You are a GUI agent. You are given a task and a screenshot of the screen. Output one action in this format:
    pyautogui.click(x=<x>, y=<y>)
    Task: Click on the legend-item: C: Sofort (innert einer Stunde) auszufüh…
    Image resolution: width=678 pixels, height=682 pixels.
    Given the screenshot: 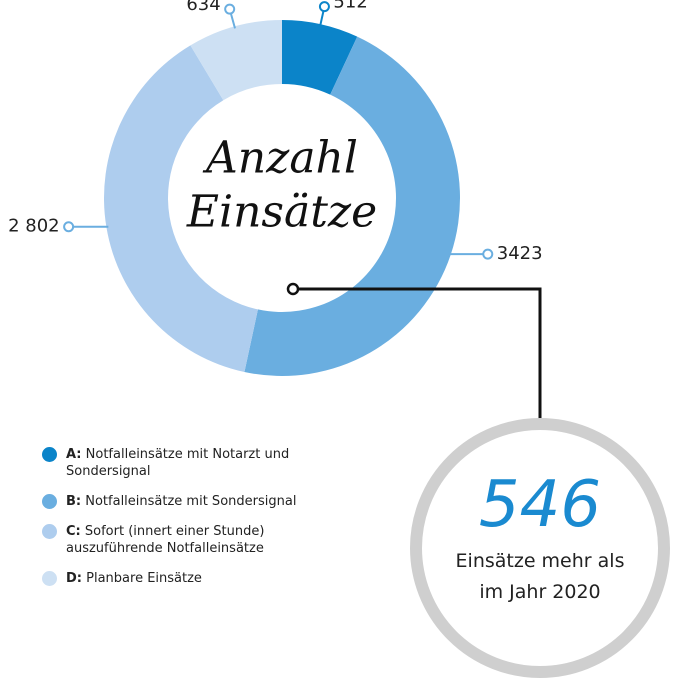 What is the action you would take?
    pyautogui.click(x=202, y=540)
    